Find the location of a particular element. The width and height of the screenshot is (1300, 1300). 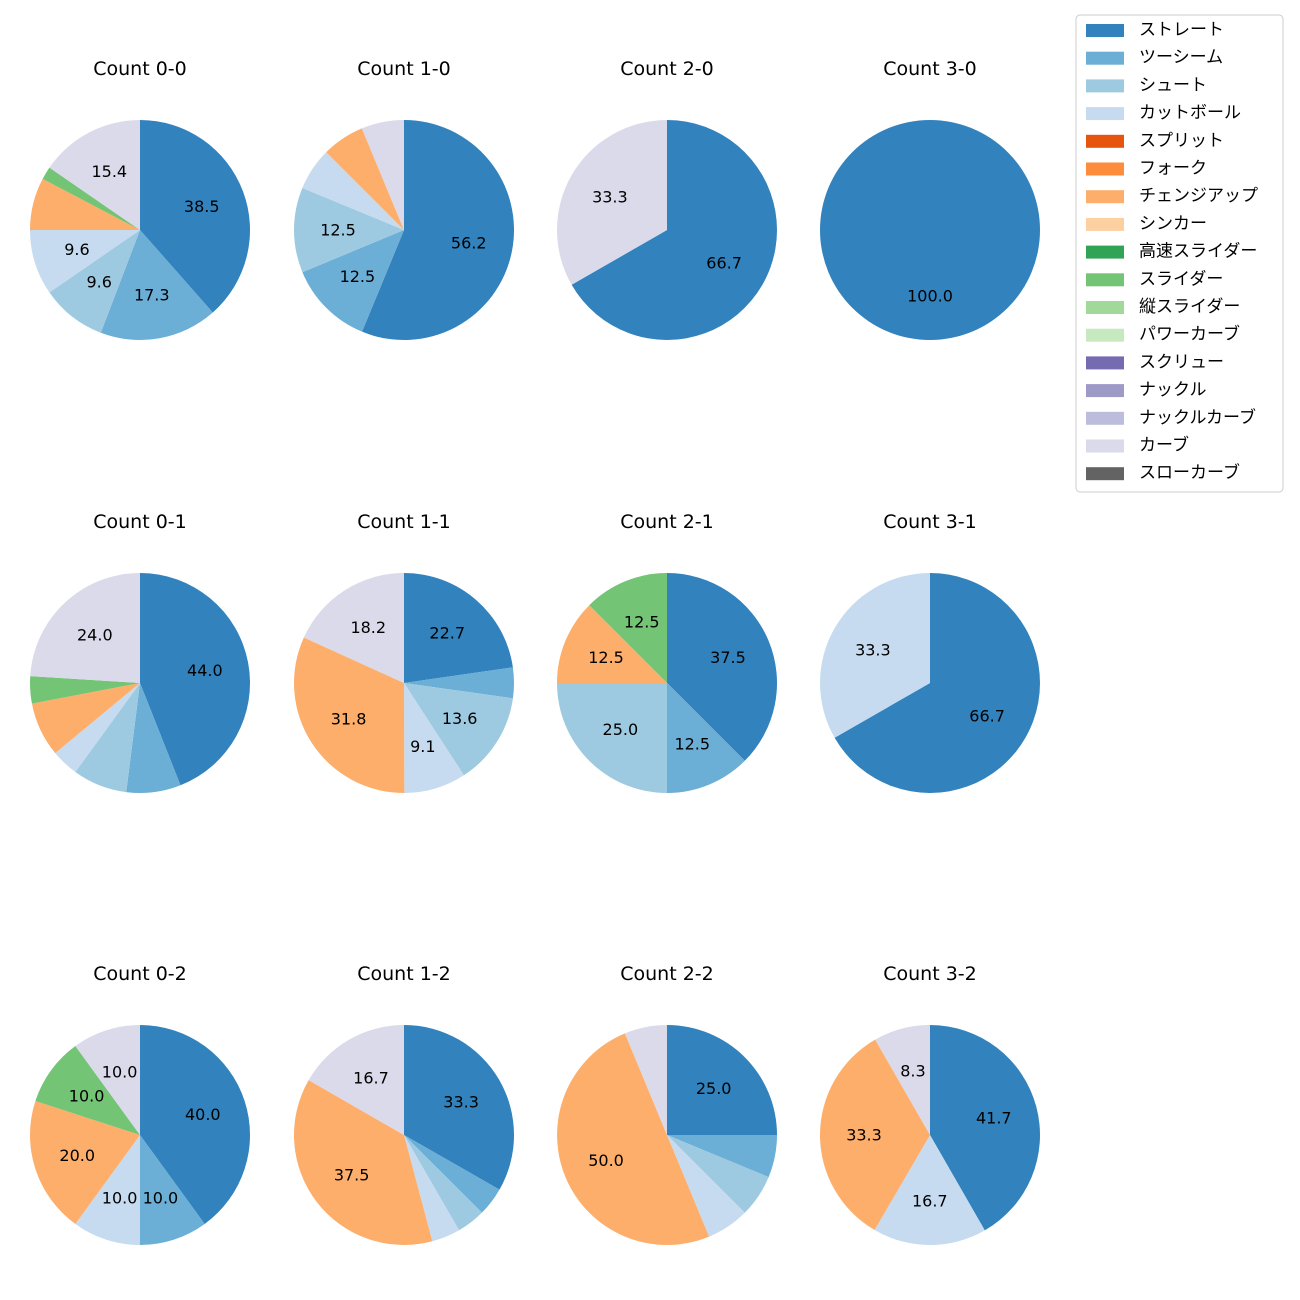

legend-entry: ツーシーム is located at coordinates (1154, 58).